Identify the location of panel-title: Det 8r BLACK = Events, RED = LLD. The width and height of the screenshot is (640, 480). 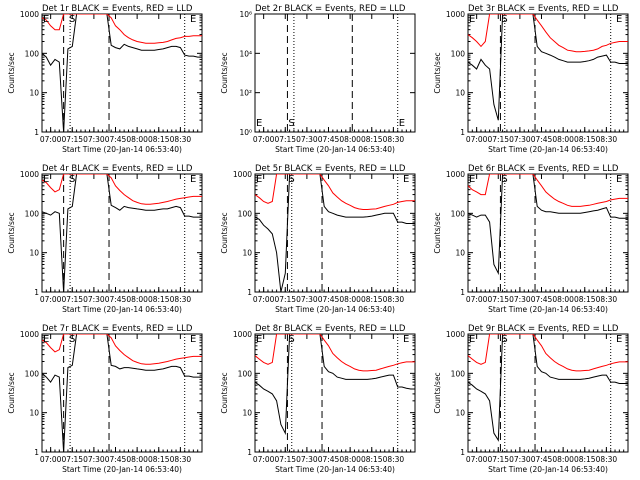
(330, 329).